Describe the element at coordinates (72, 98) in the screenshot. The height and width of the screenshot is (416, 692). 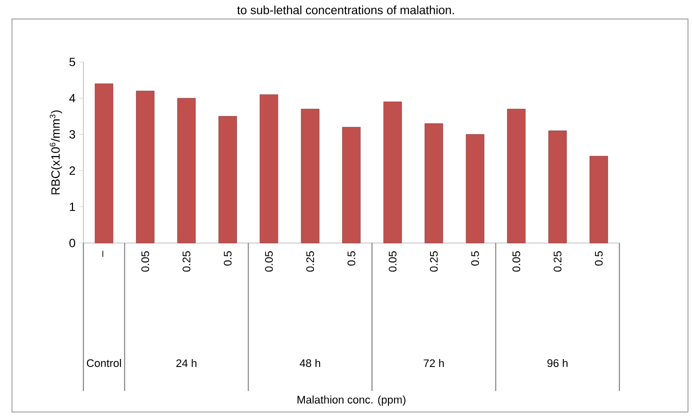
I see `y-tick-label: 4` at that location.